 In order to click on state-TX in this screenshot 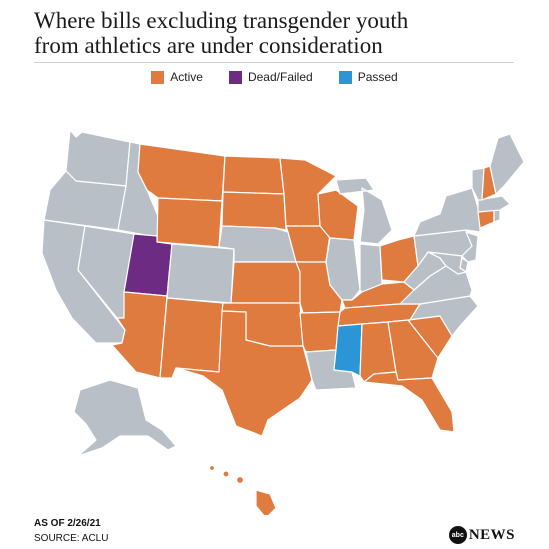, I will do `click(244, 373)`.